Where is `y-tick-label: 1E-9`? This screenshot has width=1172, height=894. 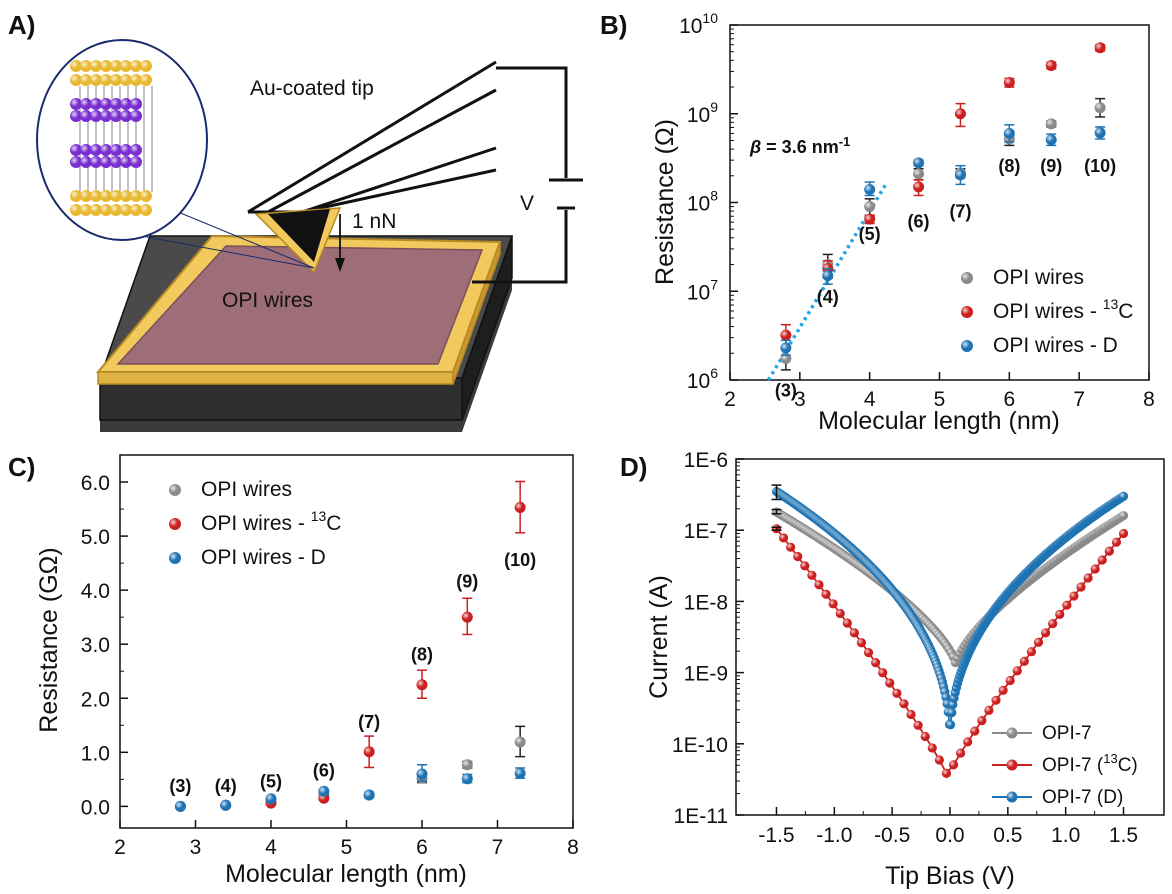
y-tick-label: 1E-9 is located at coordinates (706, 674).